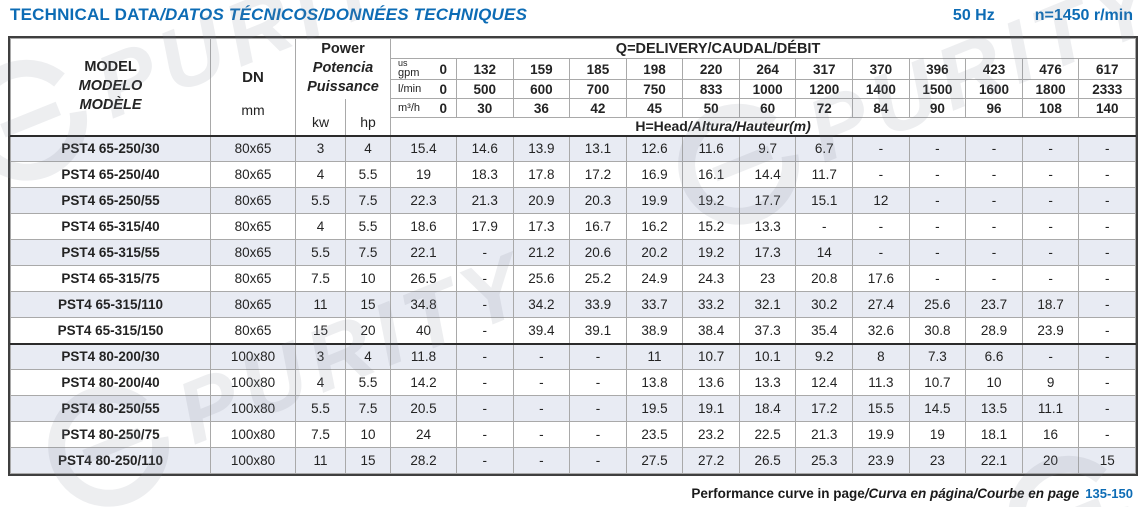 The height and width of the screenshot is (507, 1139). I want to click on footer-text-en: Performance curve in page, so click(778, 493).